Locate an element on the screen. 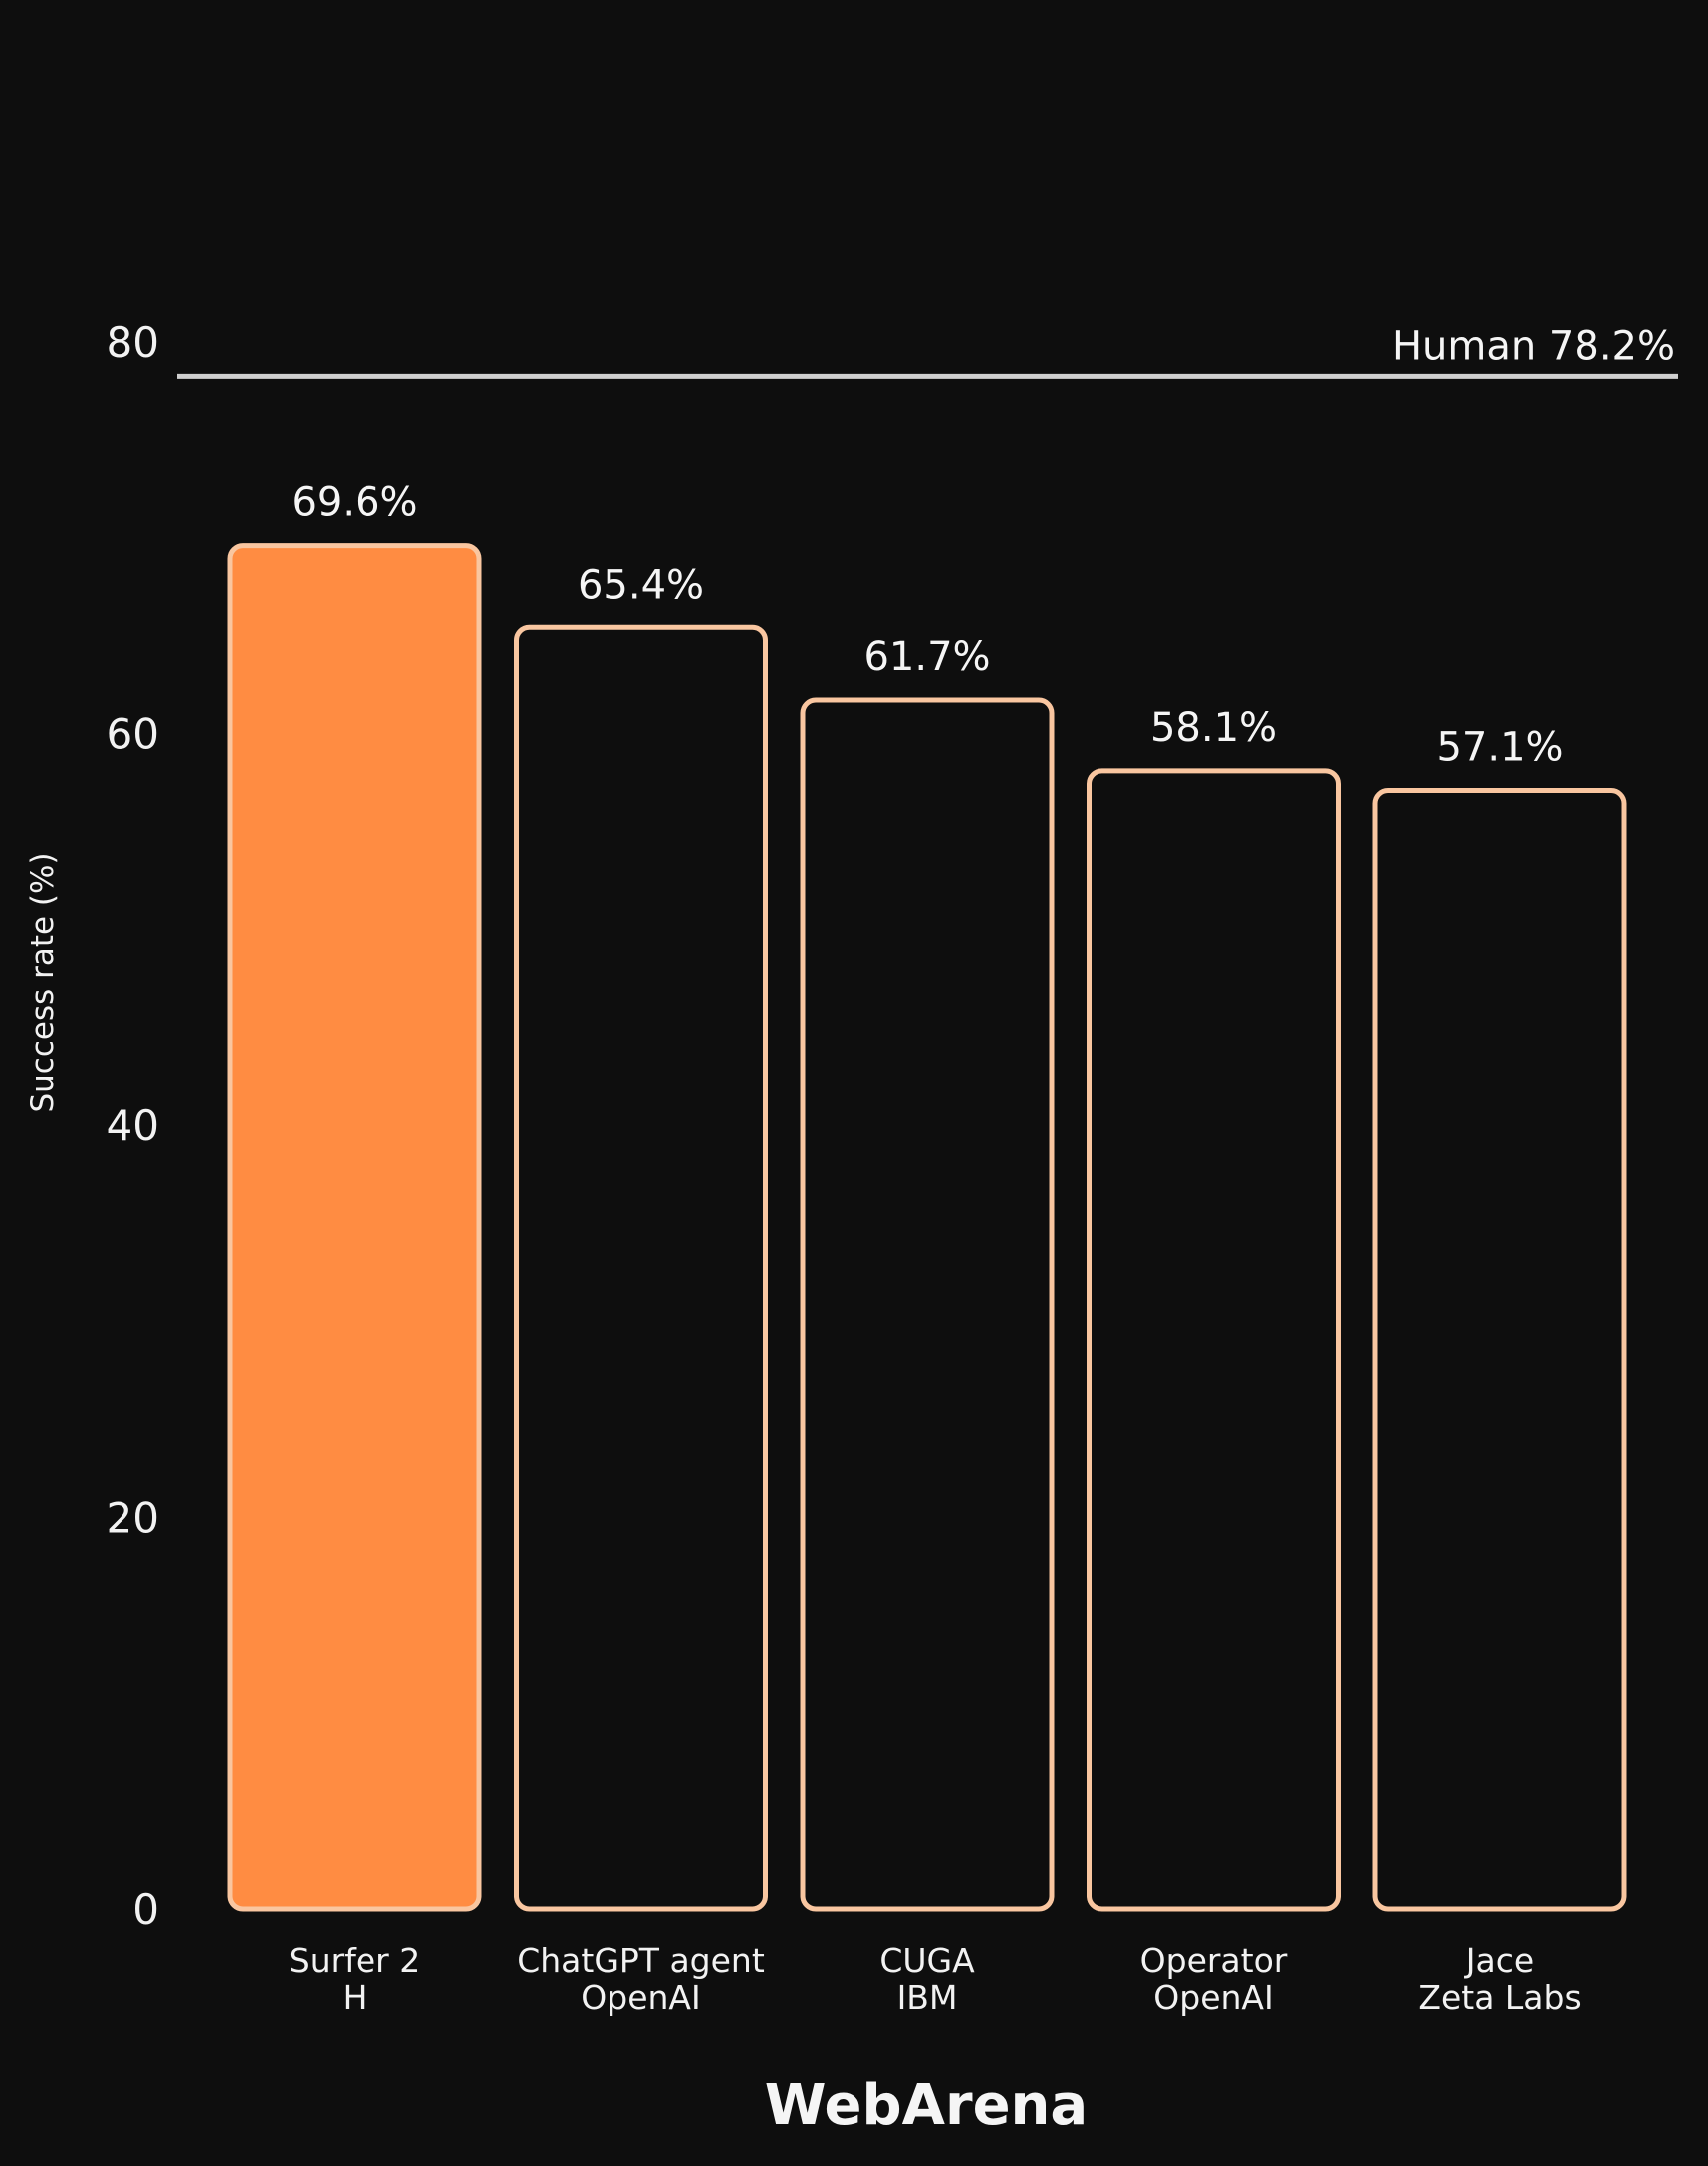  chart-title: WebArena is located at coordinates (926, 2105).